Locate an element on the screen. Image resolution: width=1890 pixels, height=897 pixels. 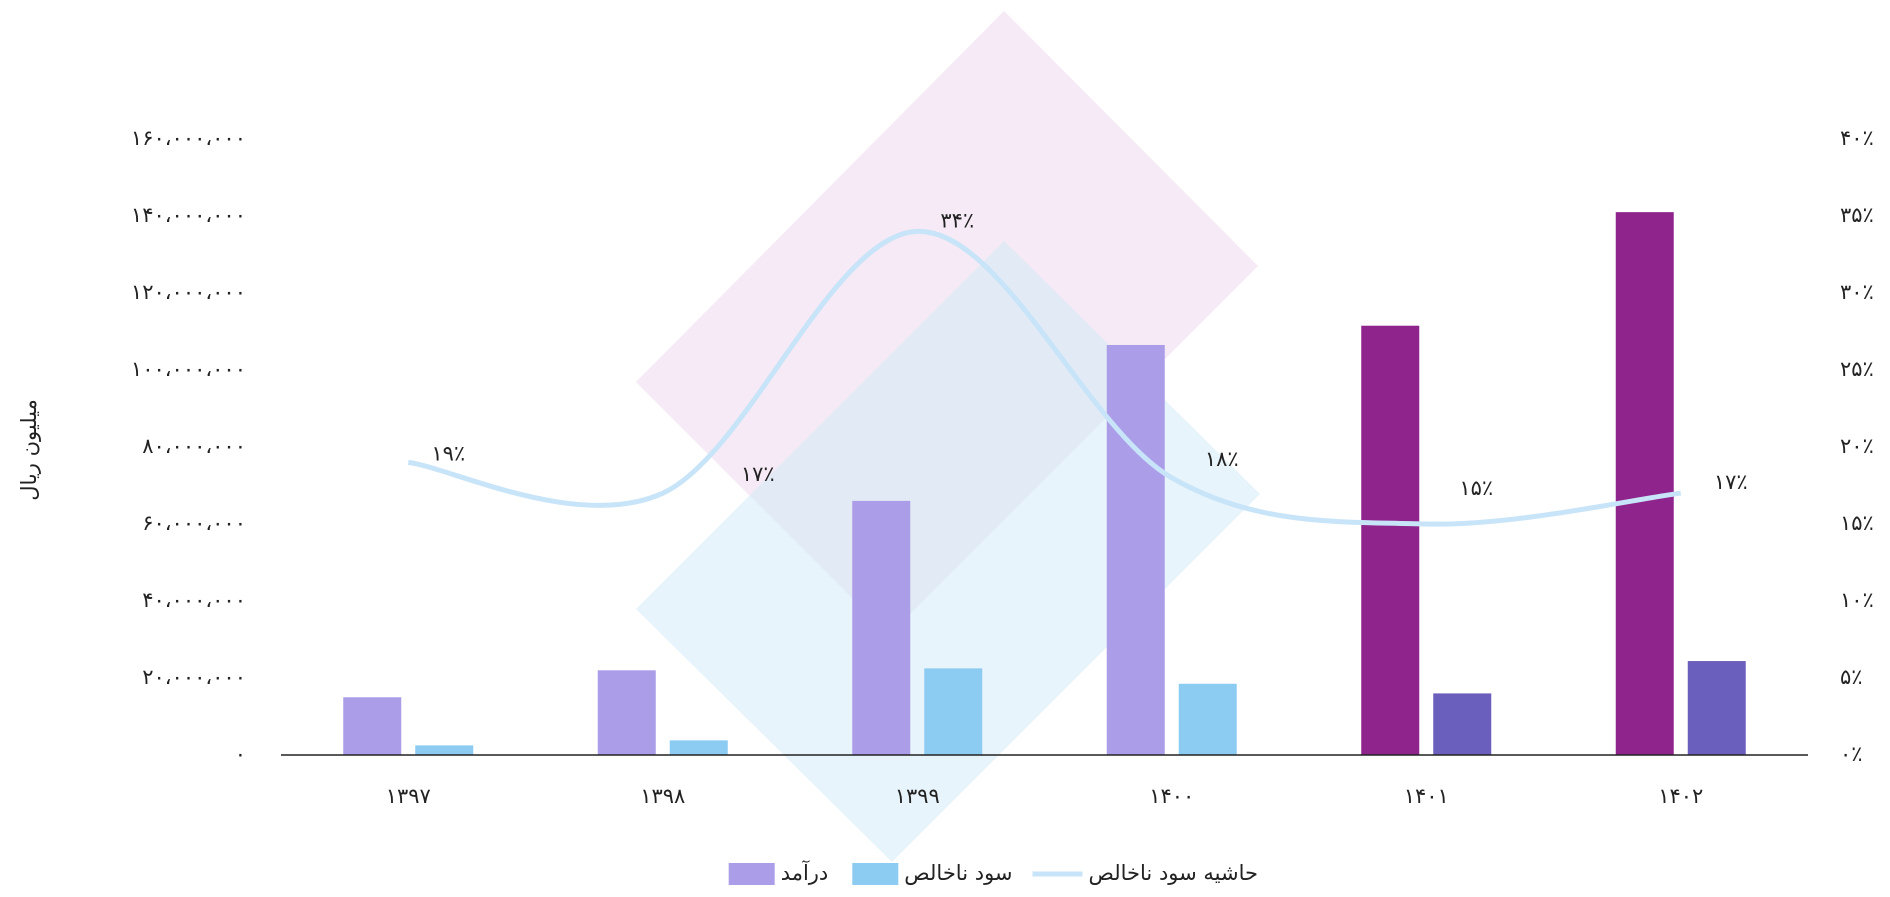
x-tick-label: ۱۴۰۲ is located at coordinates (1680, 796).